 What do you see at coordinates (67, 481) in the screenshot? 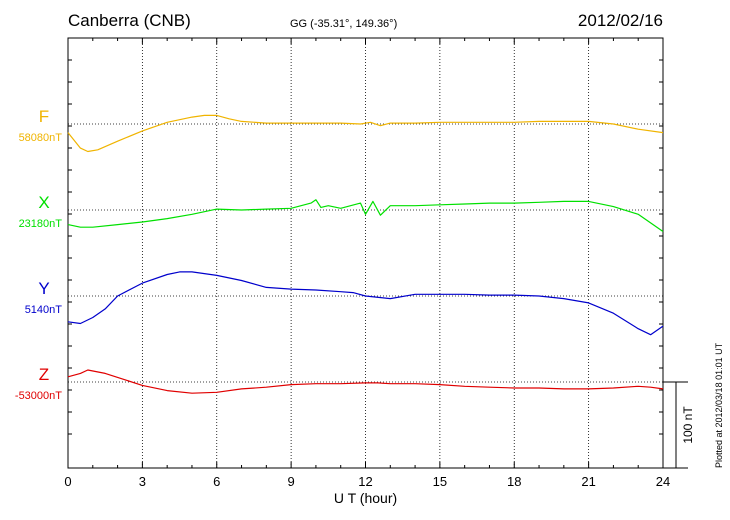
I see `x-tick-label-0: 0` at bounding box center [67, 481].